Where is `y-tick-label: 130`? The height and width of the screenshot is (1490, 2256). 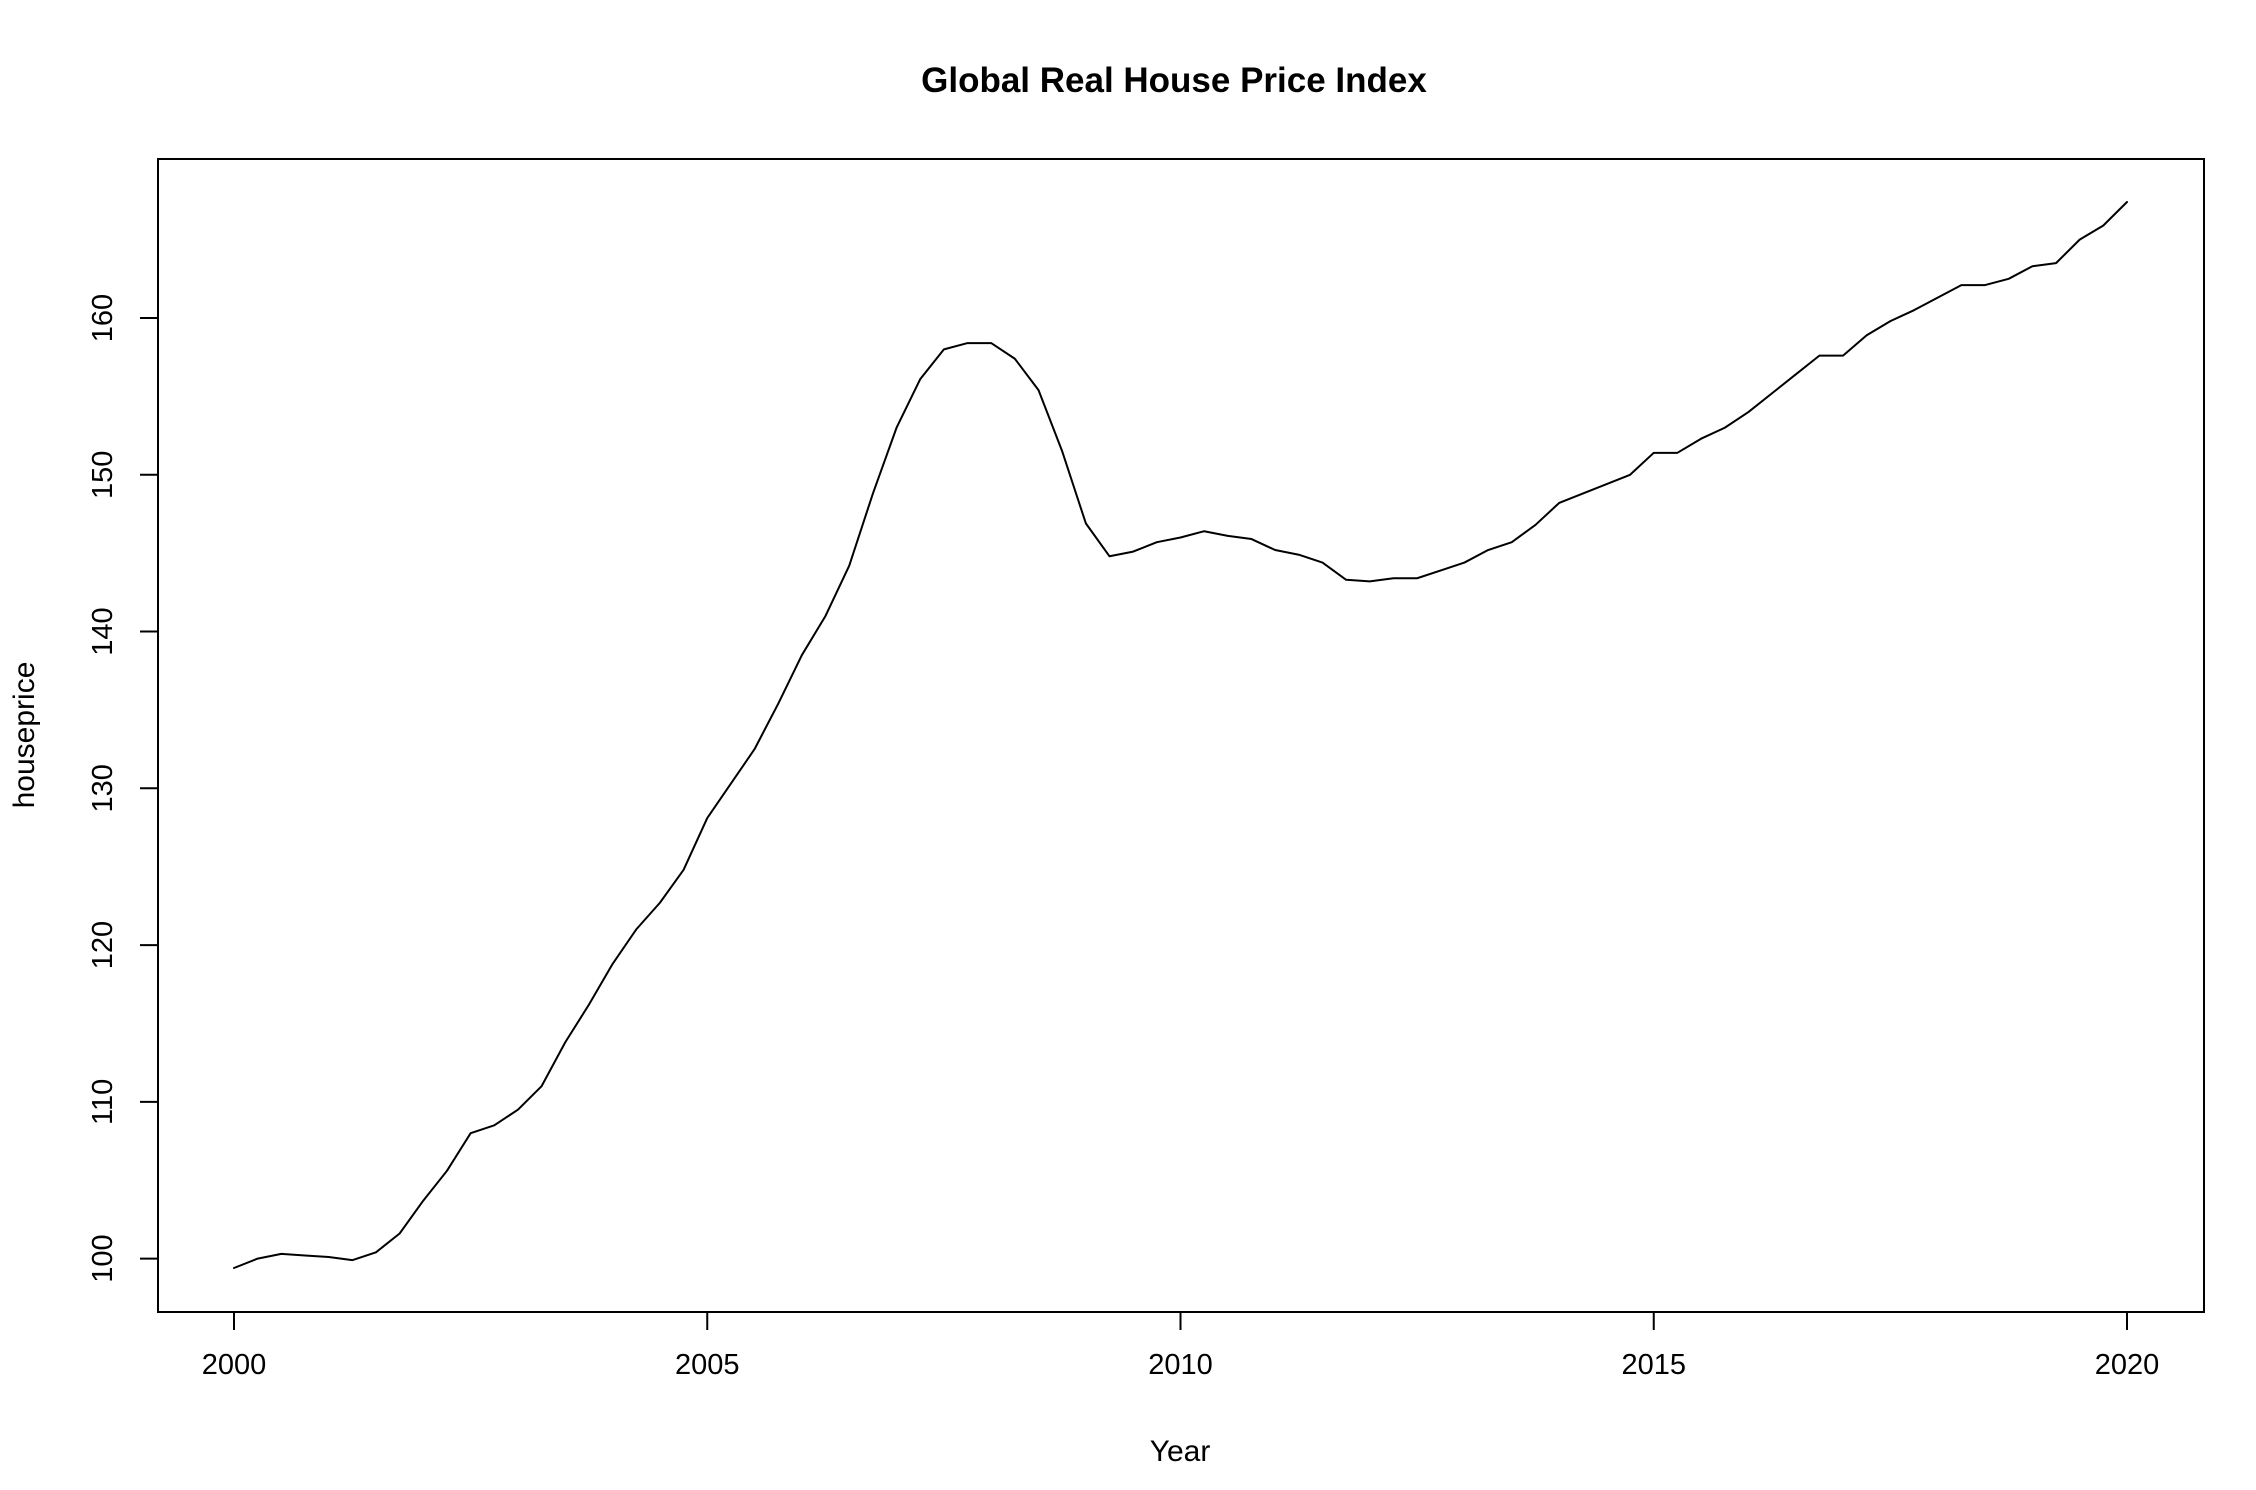 y-tick-label: 130 is located at coordinates (103, 788).